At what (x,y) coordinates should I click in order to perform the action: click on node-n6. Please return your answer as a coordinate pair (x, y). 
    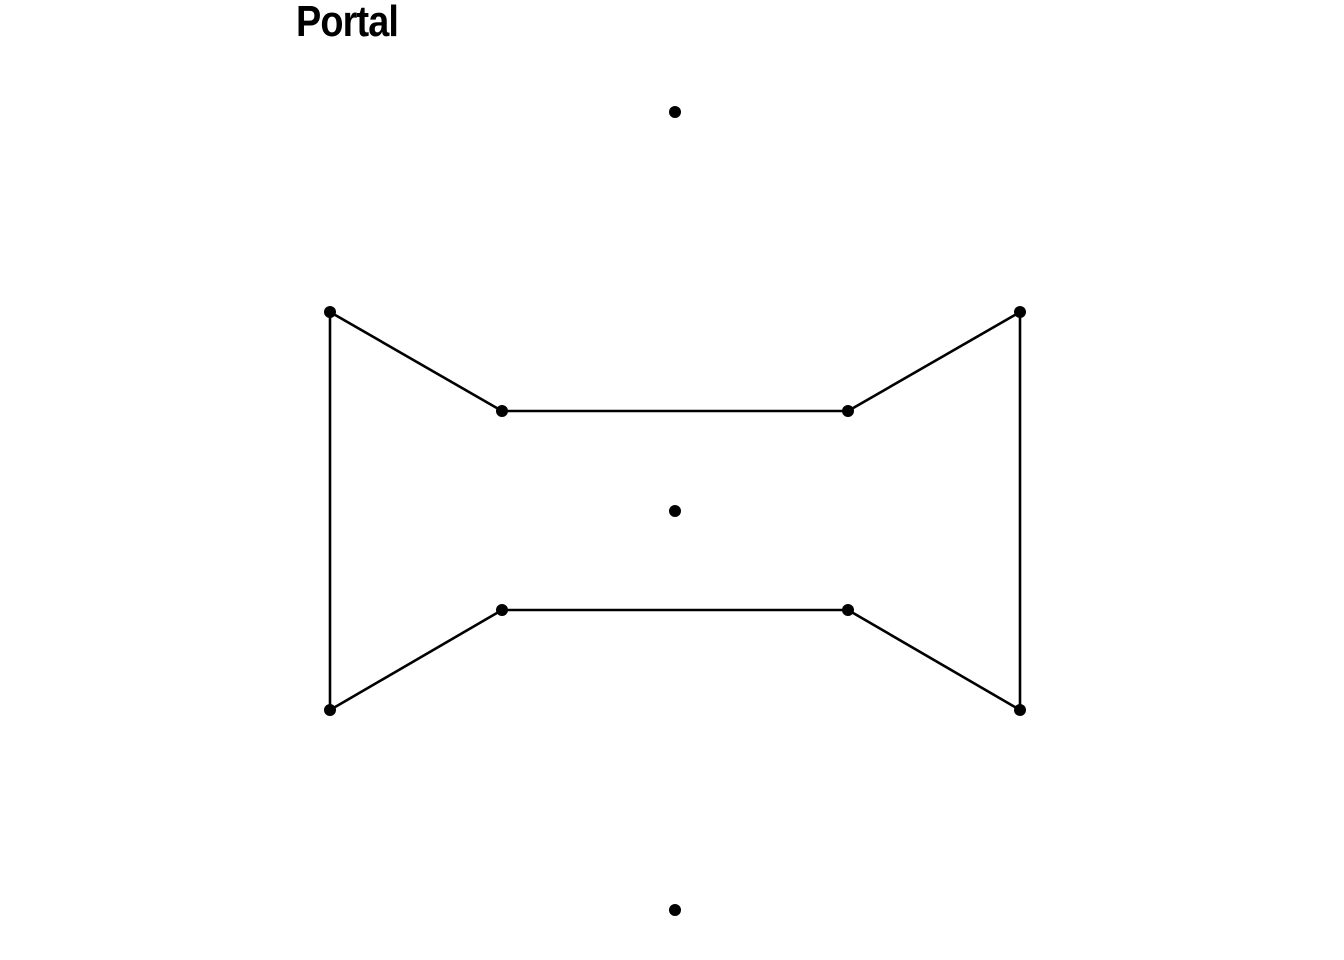
    Looking at the image, I should click on (675, 511).